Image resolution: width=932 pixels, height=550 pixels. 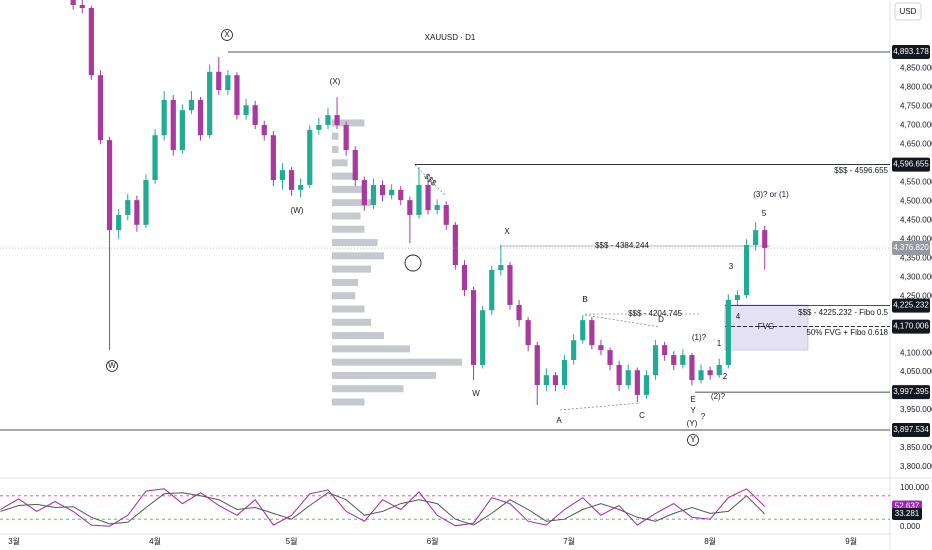 I want to click on annotation: 4, so click(x=738, y=316).